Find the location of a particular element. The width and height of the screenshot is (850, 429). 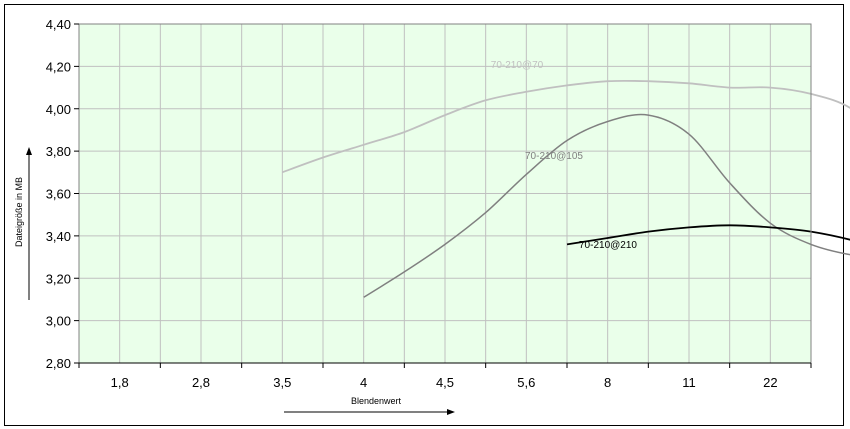

series-labels: 70-210@70 70-210@105 70-210@210 is located at coordinates (564, 155).